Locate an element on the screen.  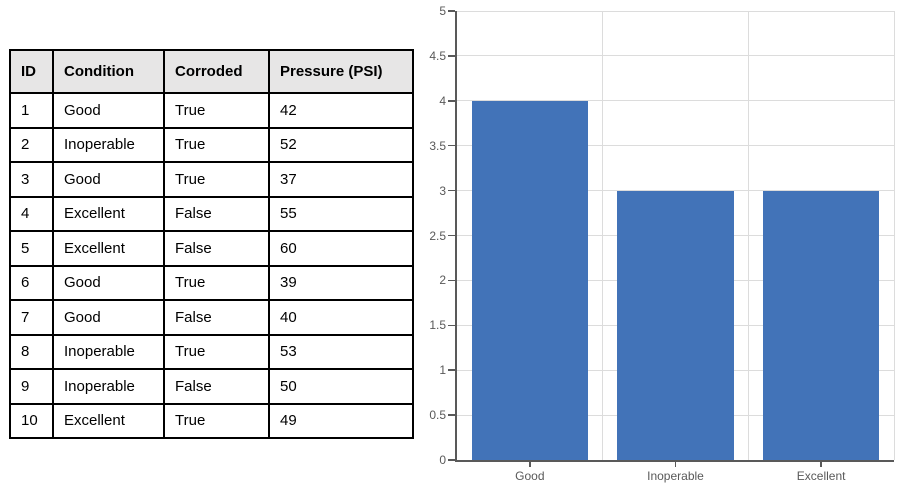
y-axis-label: 4.5 is located at coordinates (437, 55).